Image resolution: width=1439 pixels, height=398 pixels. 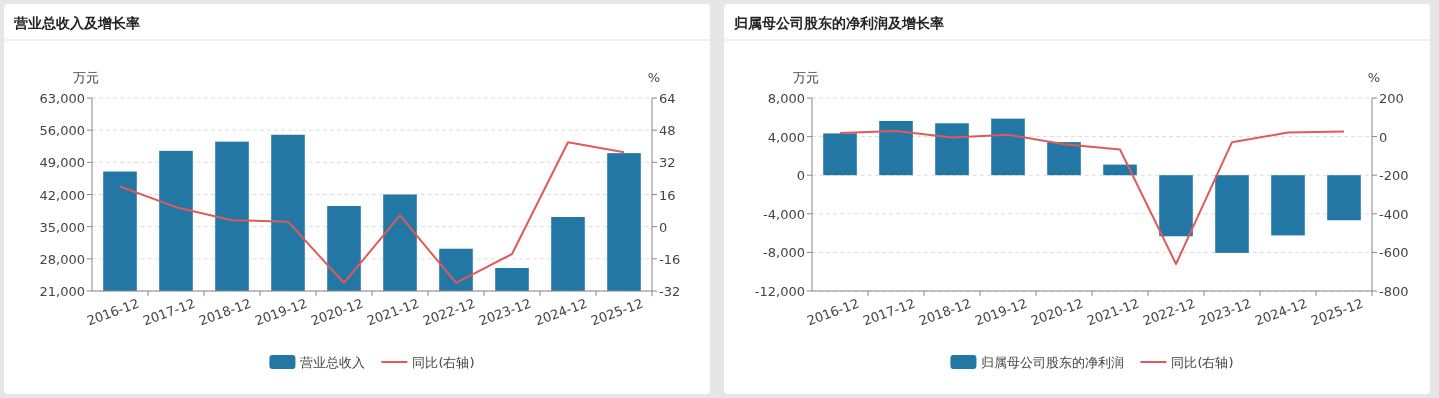 I want to click on y-tick-label: 0, so click(x=800, y=176).